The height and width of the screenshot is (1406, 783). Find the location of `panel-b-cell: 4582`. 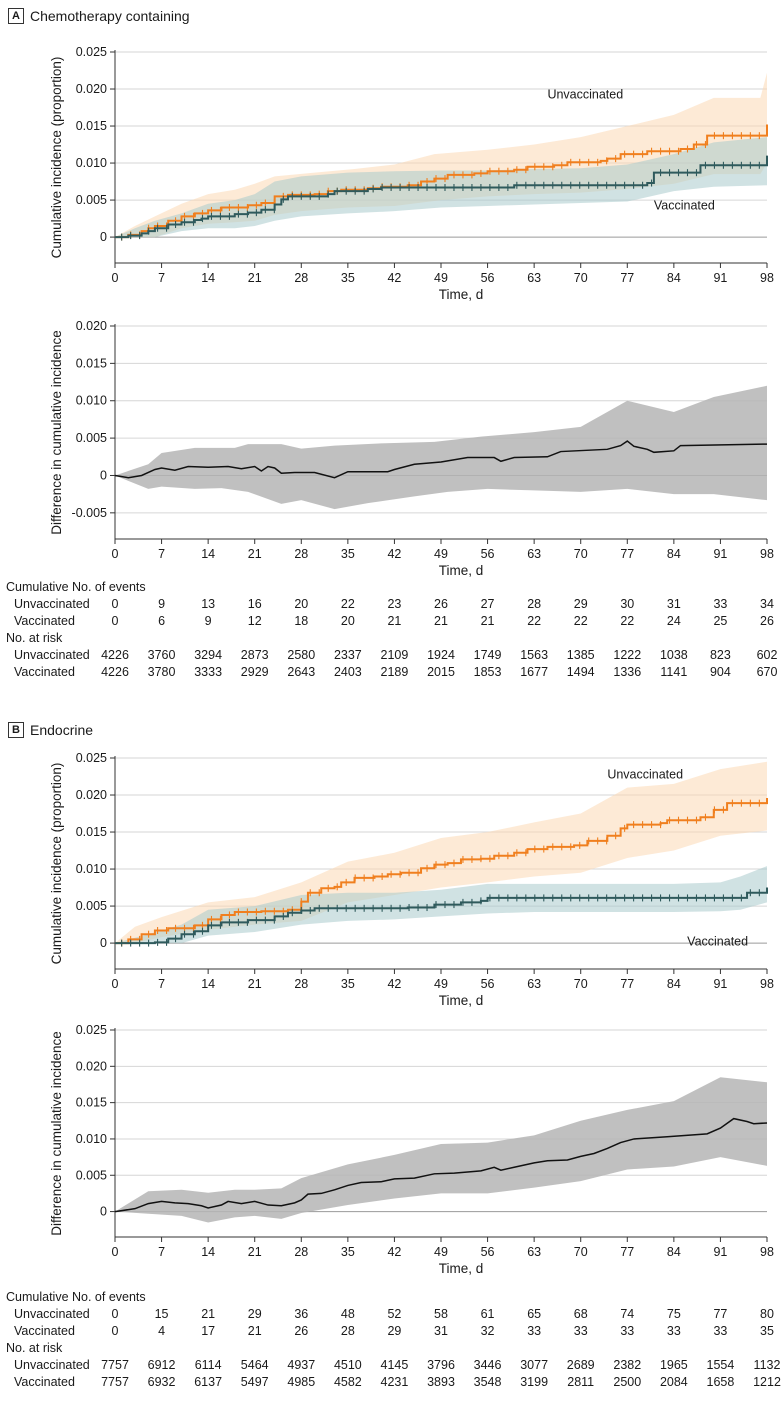

panel-b-cell: 4582 is located at coordinates (347, 1382).